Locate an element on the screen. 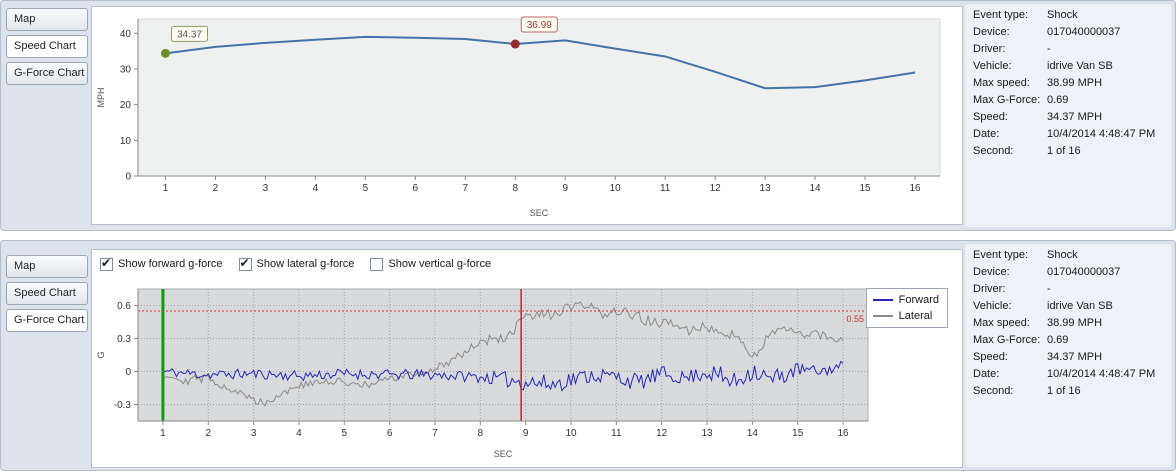  checkbox-label: Show vertical g-force is located at coordinates (440, 264).